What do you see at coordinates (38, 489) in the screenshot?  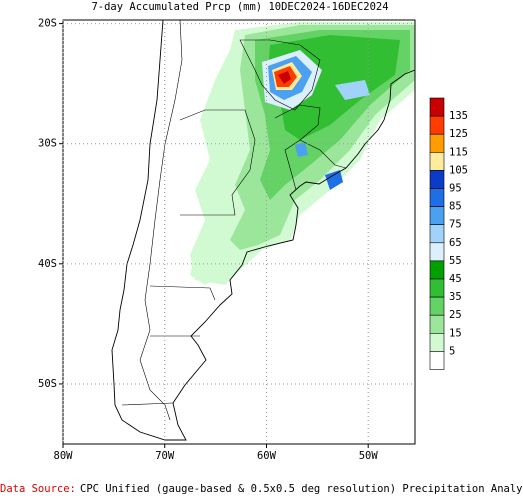 I see `source-label: Data Source:` at bounding box center [38, 489].